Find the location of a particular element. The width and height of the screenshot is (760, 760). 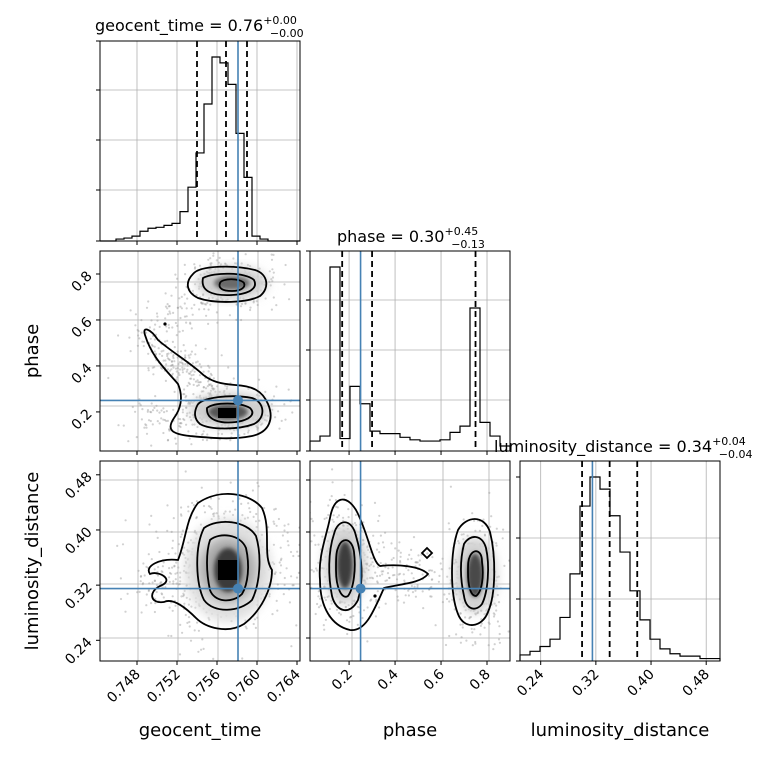

x-tick-label-0: 0.2 is located at coordinates (342, 680).